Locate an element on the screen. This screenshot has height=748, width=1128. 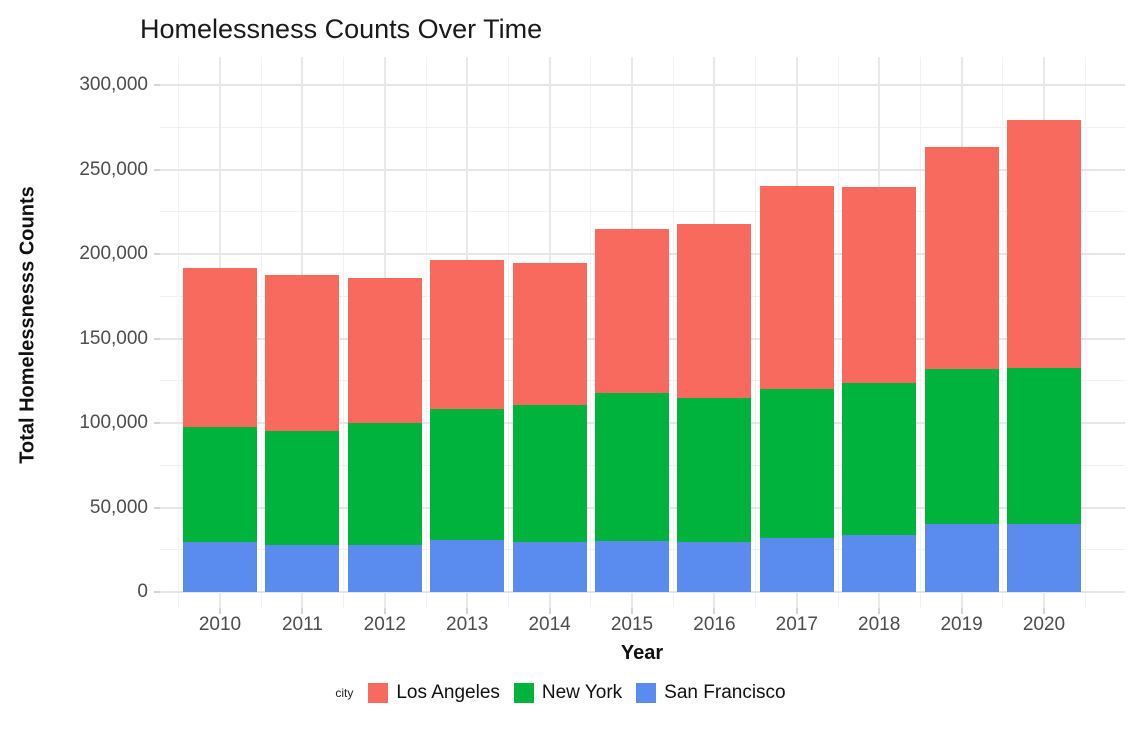
bar-segment-2014-new-york is located at coordinates (549, 474).